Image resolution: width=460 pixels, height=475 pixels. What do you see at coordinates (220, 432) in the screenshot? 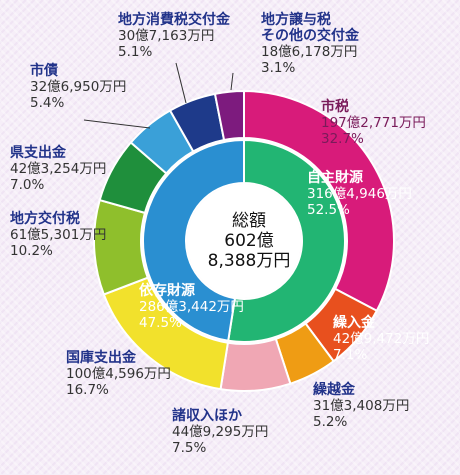
I see `label-misc-income: 諸収入ほか 44億9,295万円 7.5%` at bounding box center [220, 432].